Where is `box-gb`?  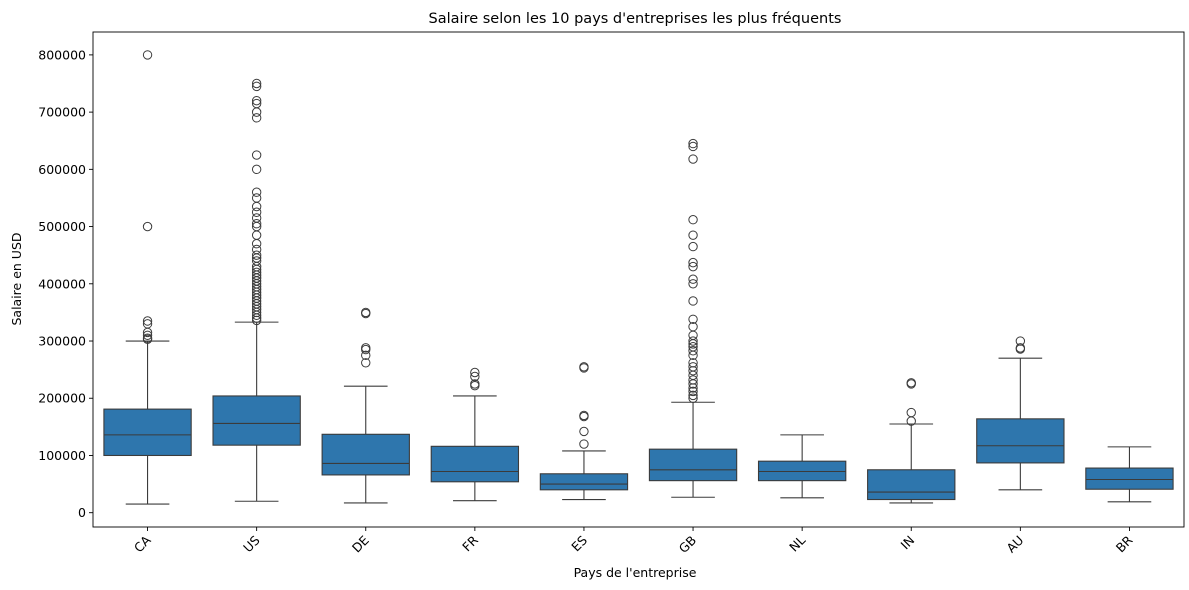 box-gb is located at coordinates (693, 318).